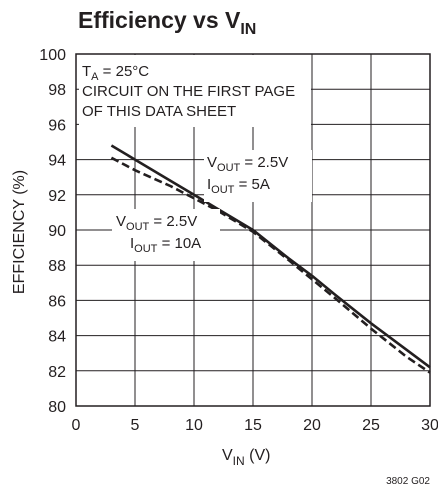 The width and height of the screenshot is (438, 496). I want to click on x-axis-label-unit: (V), so click(258, 455).